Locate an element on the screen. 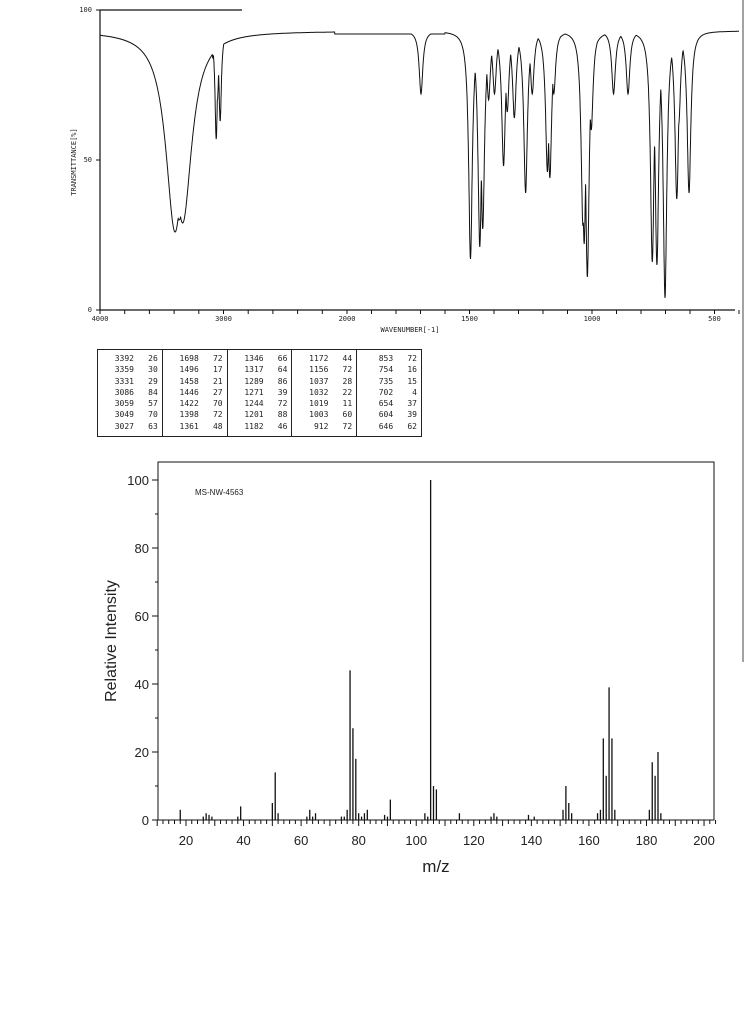  peak-wavenumber: 654 is located at coordinates (386, 404).